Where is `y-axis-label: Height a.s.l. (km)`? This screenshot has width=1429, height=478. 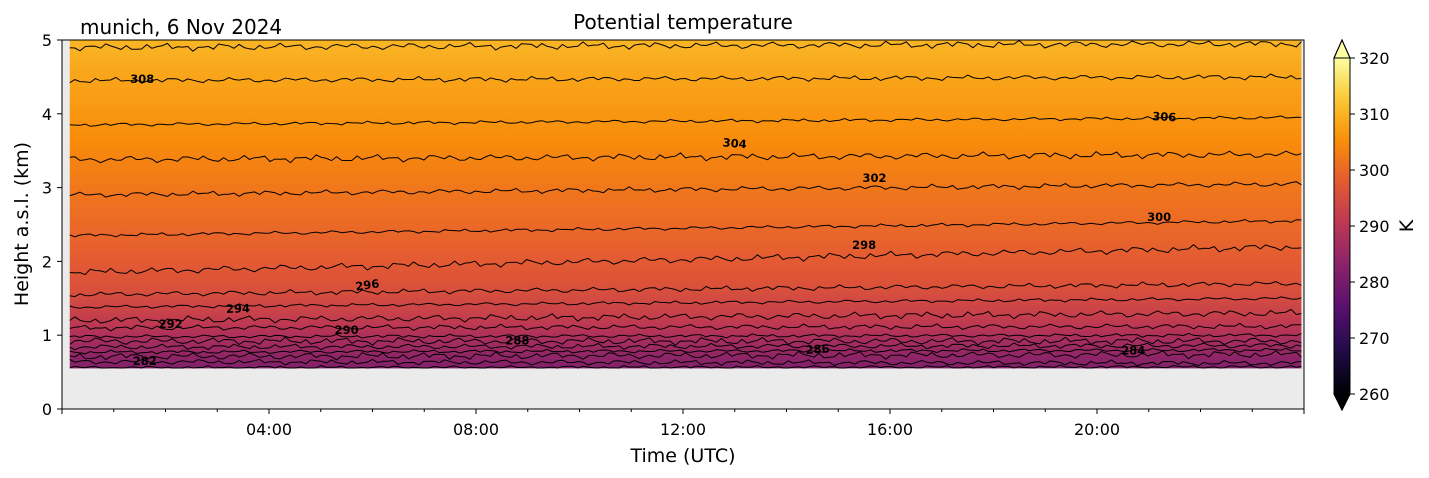
y-axis-label: Height a.s.l. (km) is located at coordinates (22, 224).